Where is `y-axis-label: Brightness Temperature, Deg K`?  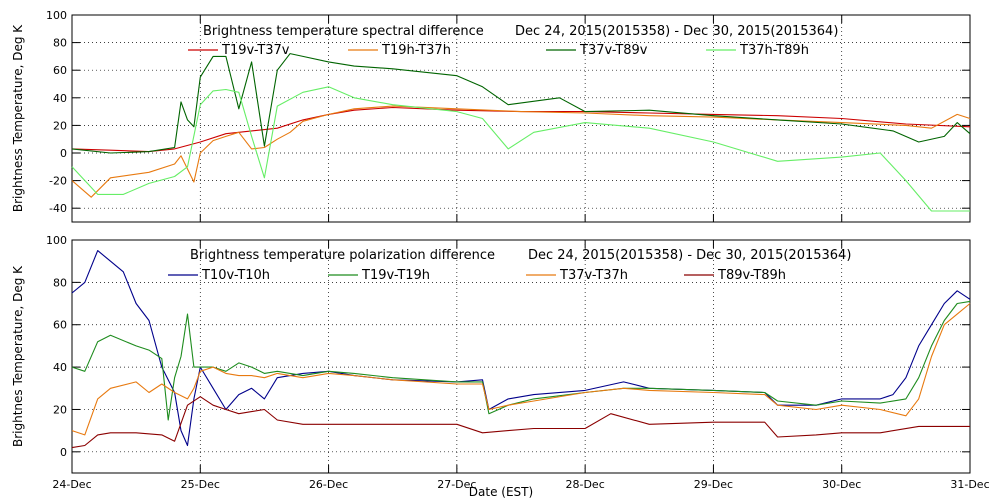
y-axis-label: Brightness Temperature, Deg K is located at coordinates (18, 118).